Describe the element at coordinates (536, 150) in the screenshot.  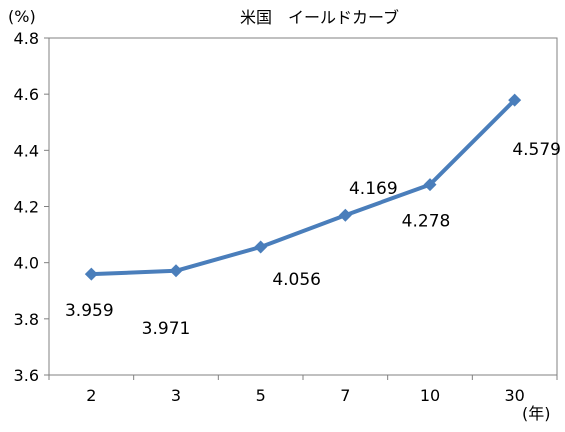
I see `data-label: 4.579` at that location.